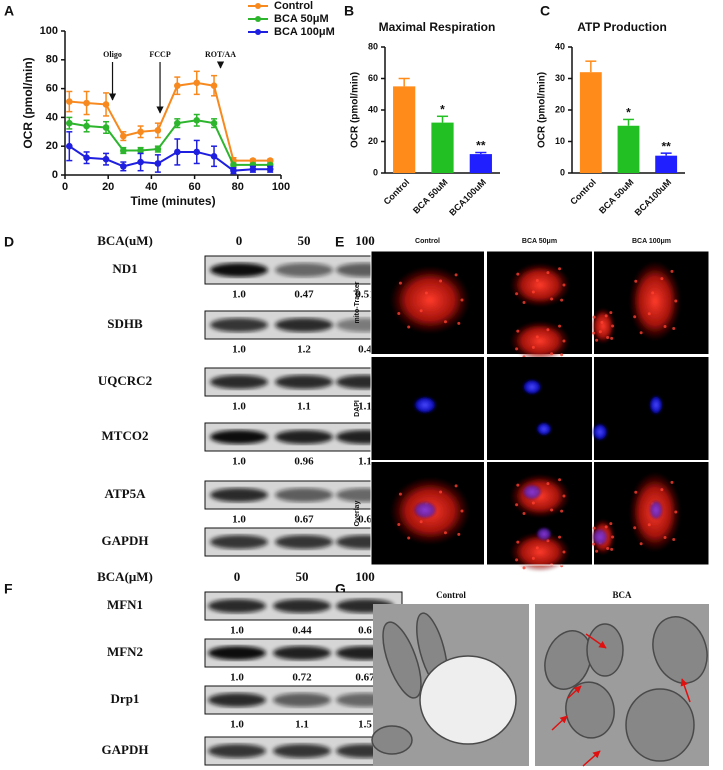  What do you see at coordinates (237, 576) in the screenshot?
I see `dose-label: 0` at bounding box center [237, 576].